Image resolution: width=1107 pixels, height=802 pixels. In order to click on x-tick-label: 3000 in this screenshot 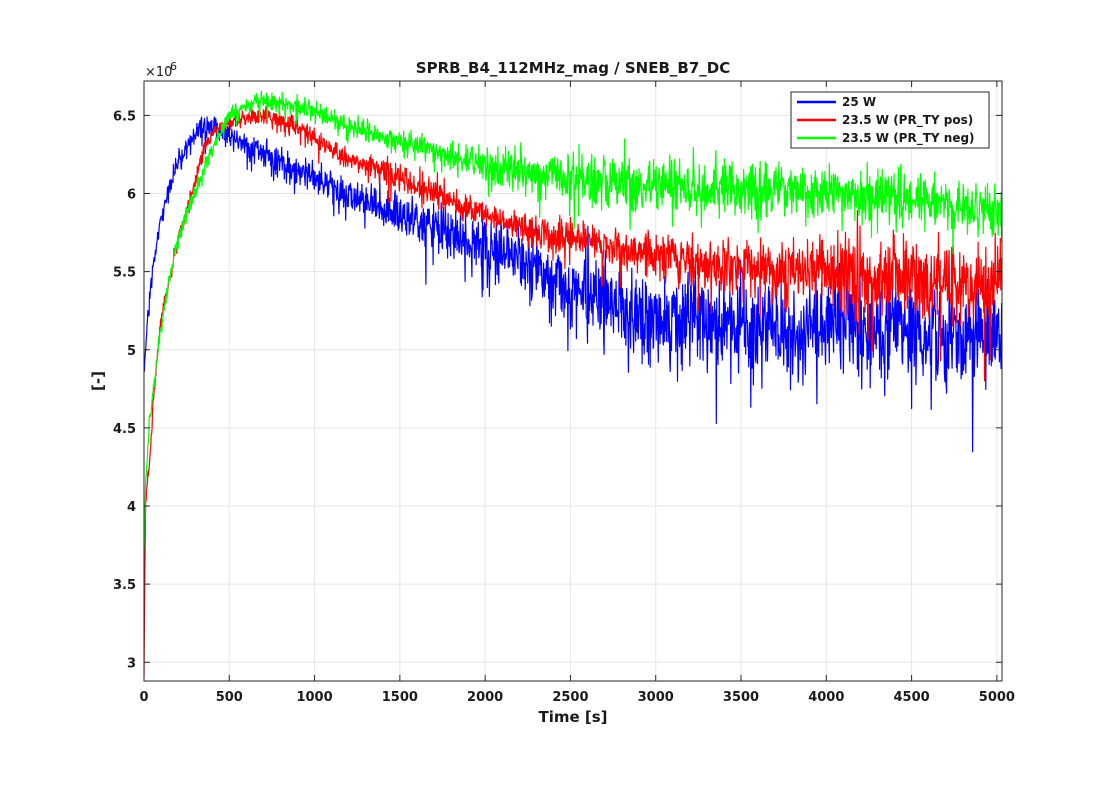, I will do `click(656, 697)`.